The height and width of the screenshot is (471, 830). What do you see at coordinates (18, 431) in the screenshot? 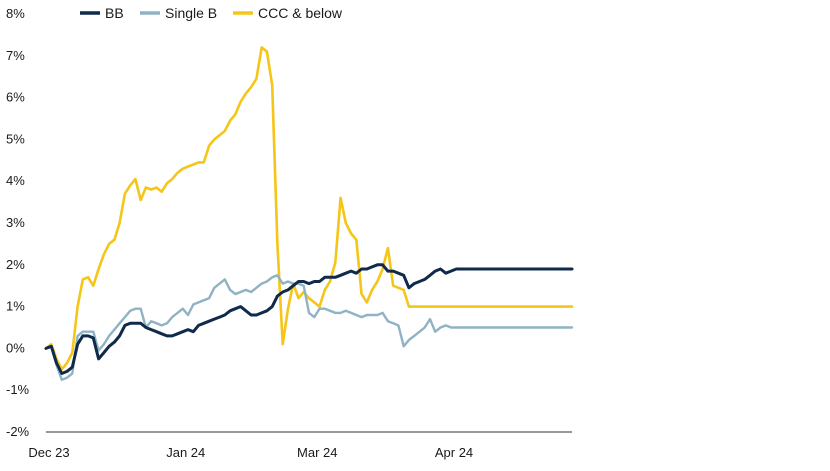
I see `y-tick-label: -2%` at bounding box center [18, 431].